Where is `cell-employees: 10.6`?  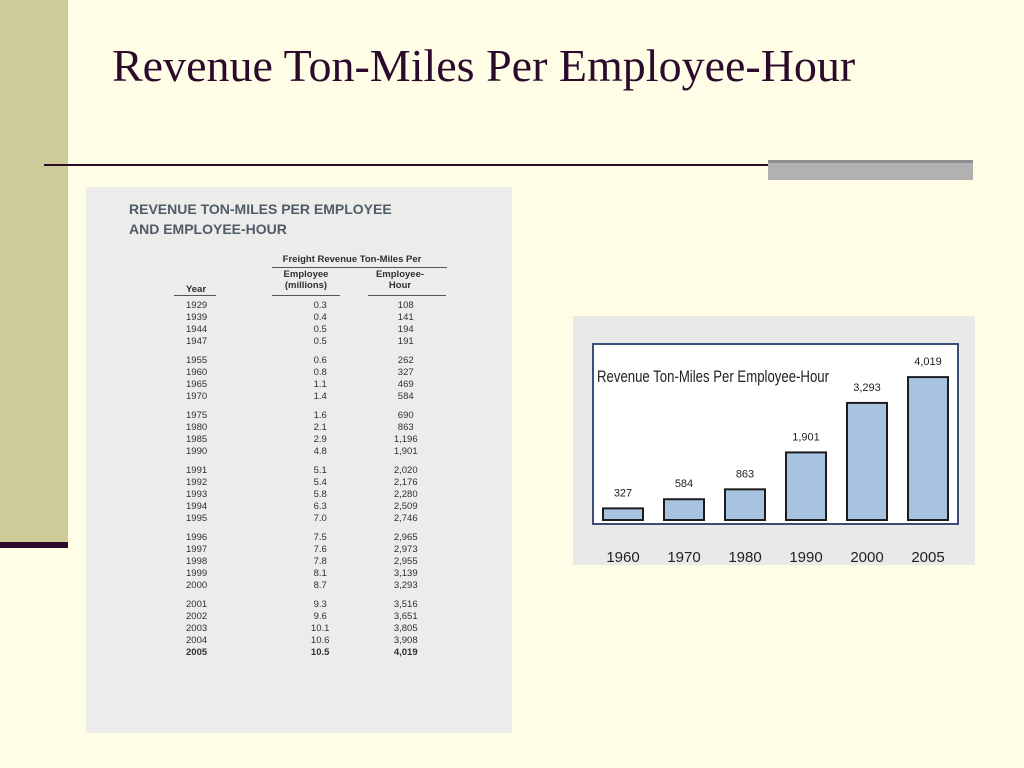
cell-employees: 10.6 is located at coordinates (320, 640).